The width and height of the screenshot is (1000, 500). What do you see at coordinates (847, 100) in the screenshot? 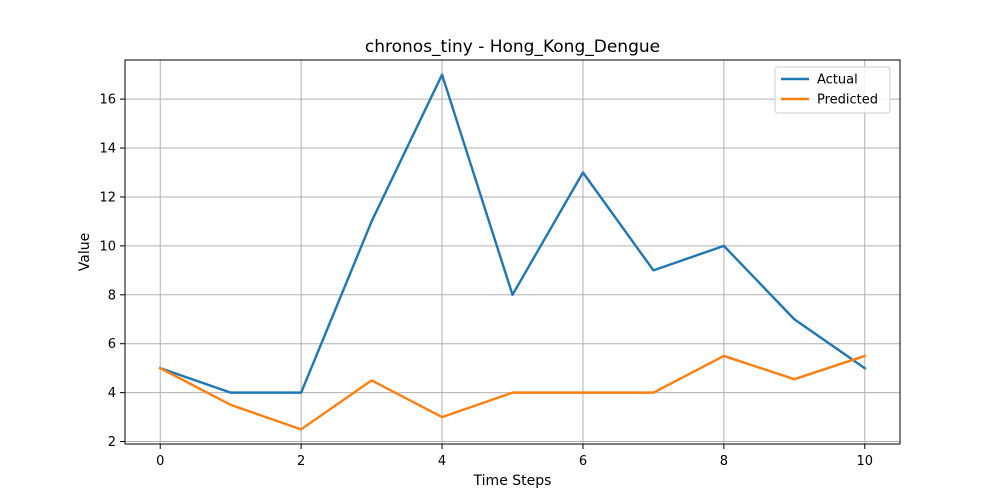
I see `legend-label-predicted: Predicted` at bounding box center [847, 100].